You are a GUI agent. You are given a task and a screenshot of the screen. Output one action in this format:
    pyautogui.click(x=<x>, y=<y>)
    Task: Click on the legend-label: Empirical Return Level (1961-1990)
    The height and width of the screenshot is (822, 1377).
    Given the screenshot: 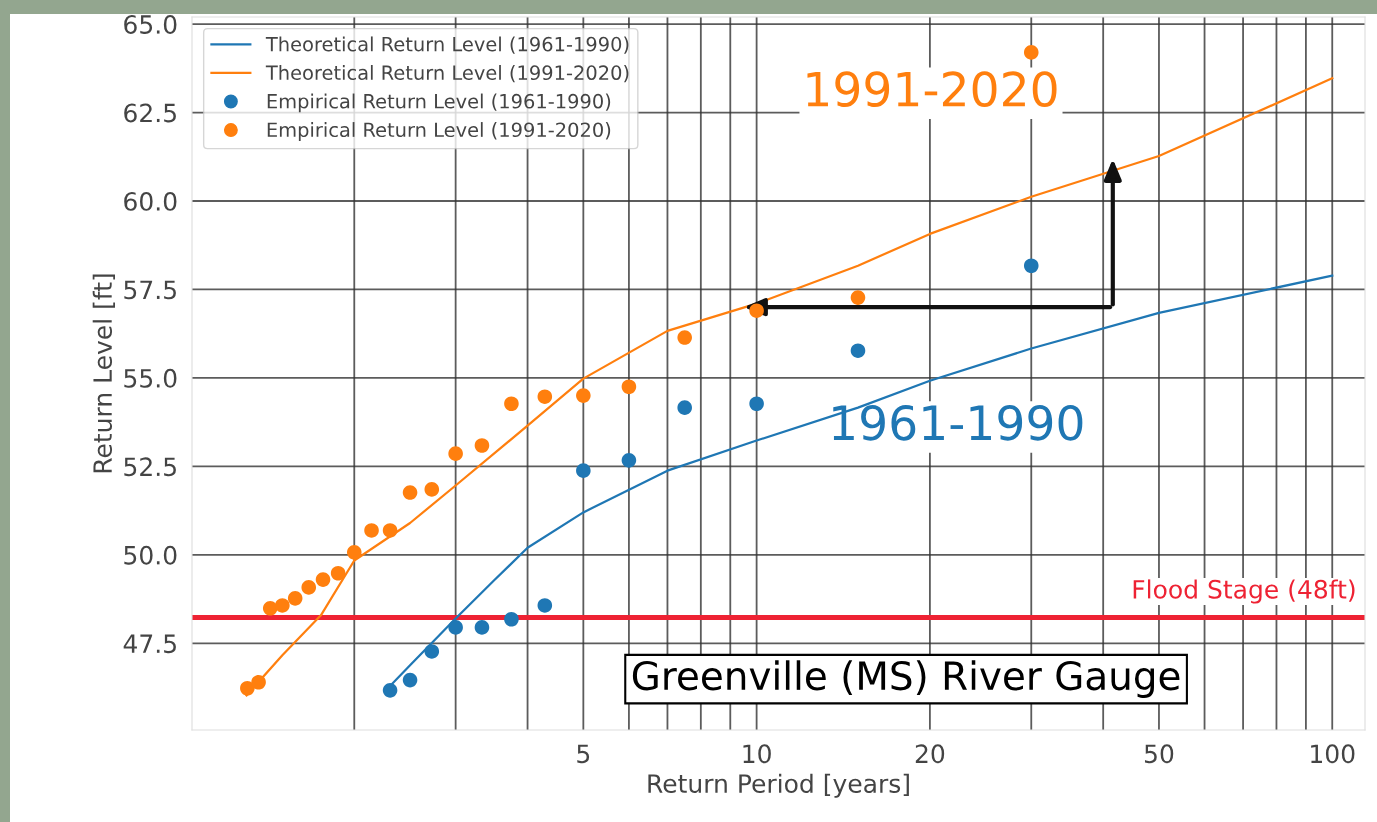 What is the action you would take?
    pyautogui.click(x=439, y=103)
    